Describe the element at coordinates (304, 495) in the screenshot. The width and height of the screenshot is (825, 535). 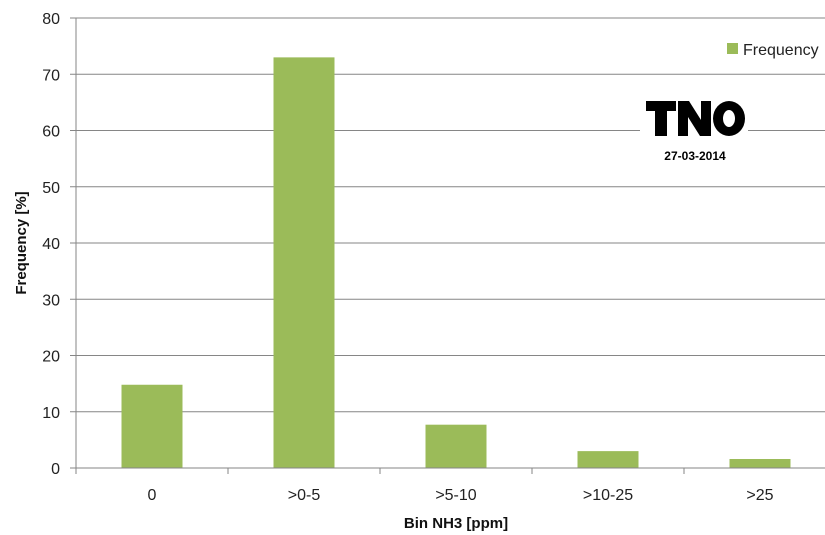
I see `x-tick-label: >0-5` at that location.